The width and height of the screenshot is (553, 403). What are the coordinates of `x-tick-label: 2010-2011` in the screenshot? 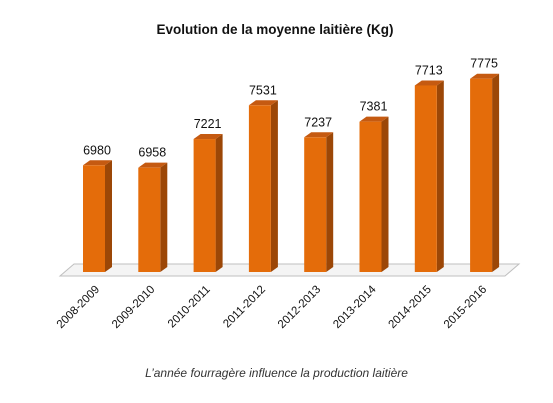 It's located at (189, 307).